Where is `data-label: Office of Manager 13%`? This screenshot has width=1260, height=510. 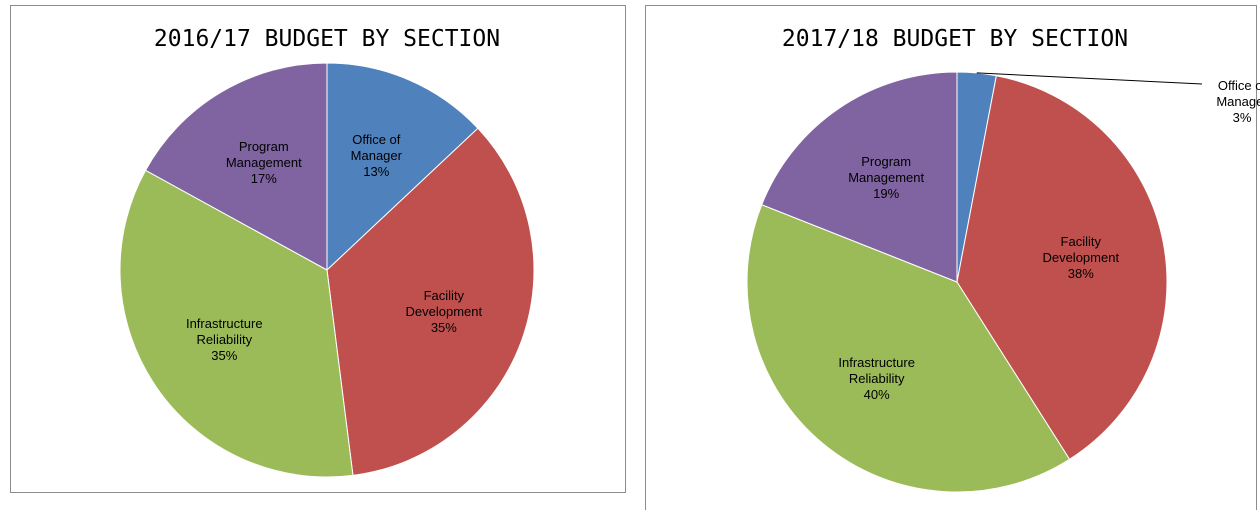 data-label: Office of Manager 13% is located at coordinates (376, 156).